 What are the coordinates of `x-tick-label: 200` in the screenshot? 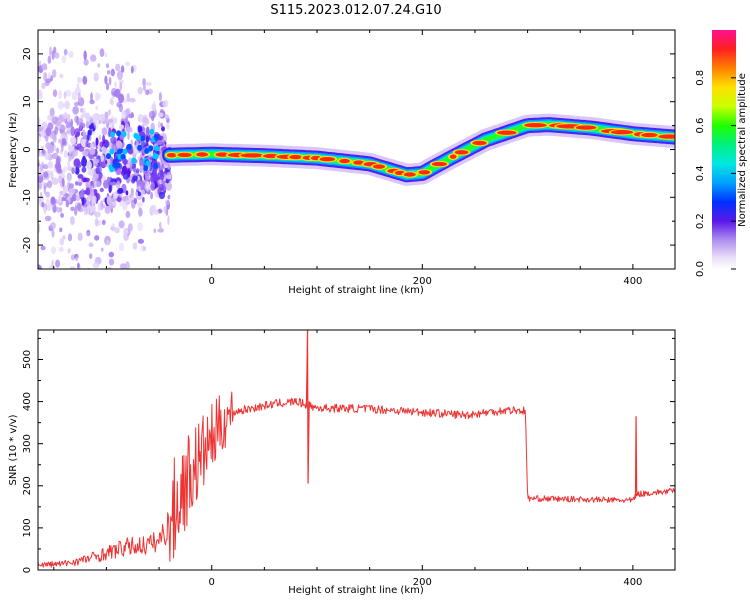 It's located at (422, 582).